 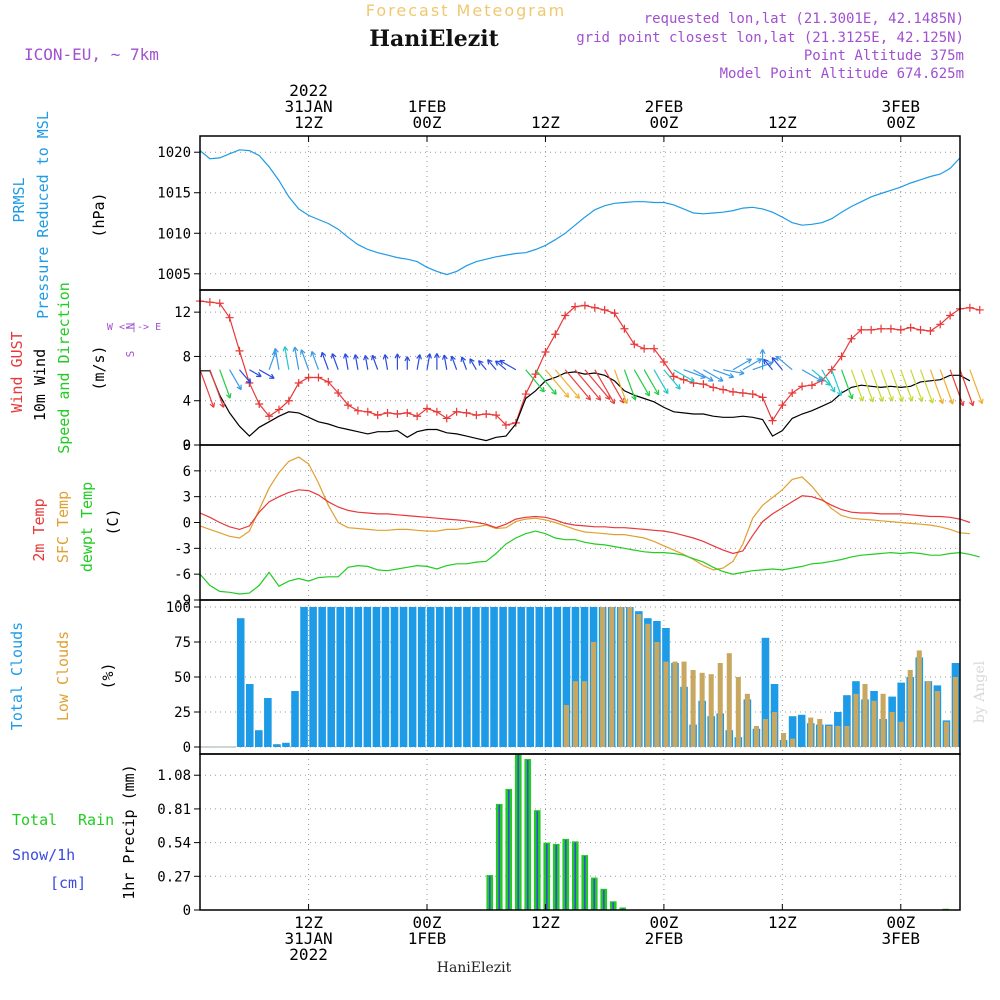 What do you see at coordinates (130, 354) in the screenshot?
I see `compass-s: S` at bounding box center [130, 354].